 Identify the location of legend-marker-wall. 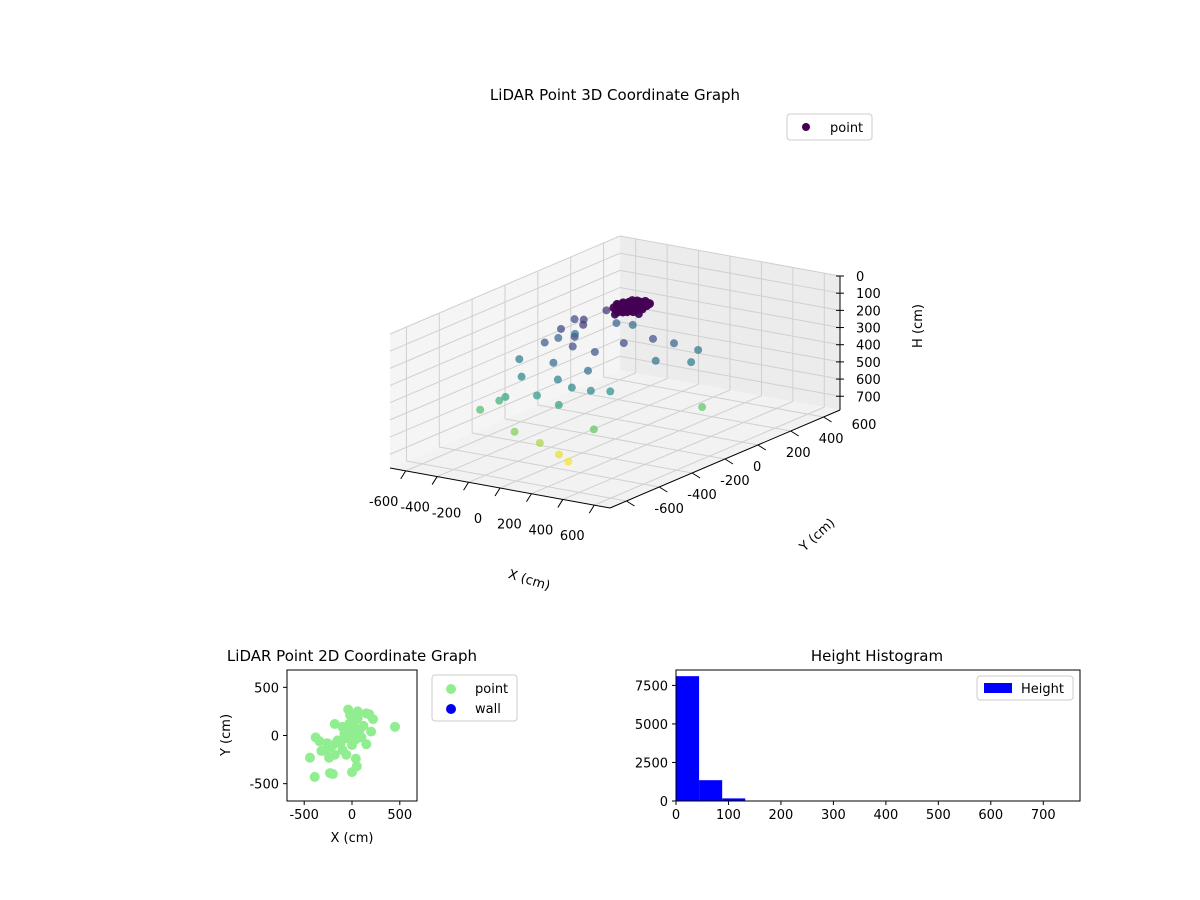
(451, 709).